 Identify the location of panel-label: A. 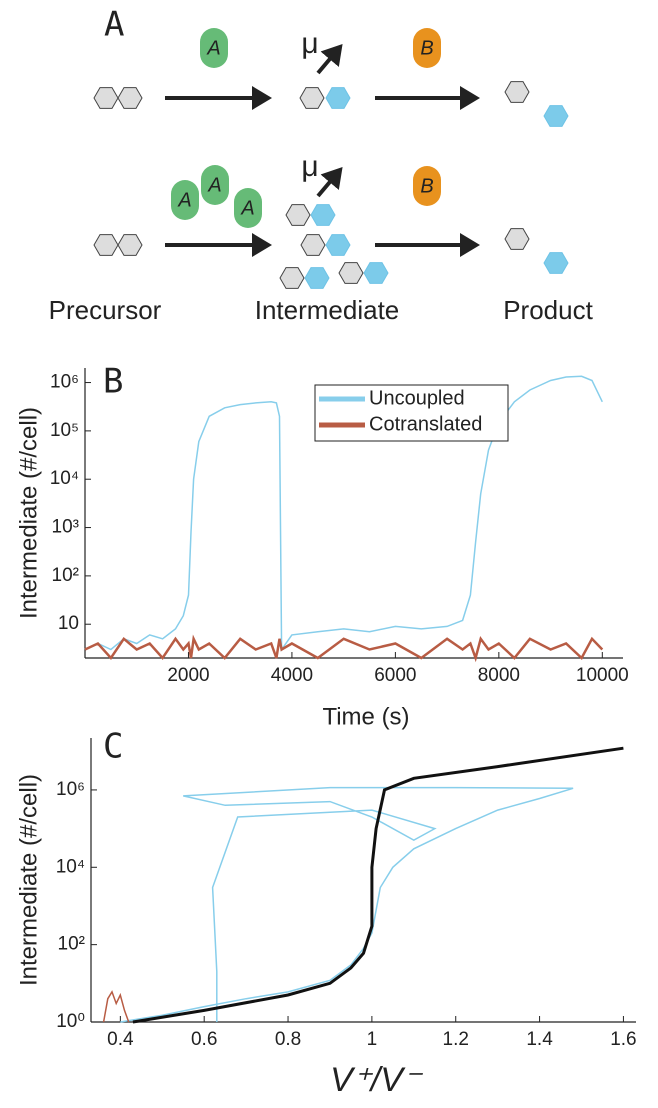
(114, 25).